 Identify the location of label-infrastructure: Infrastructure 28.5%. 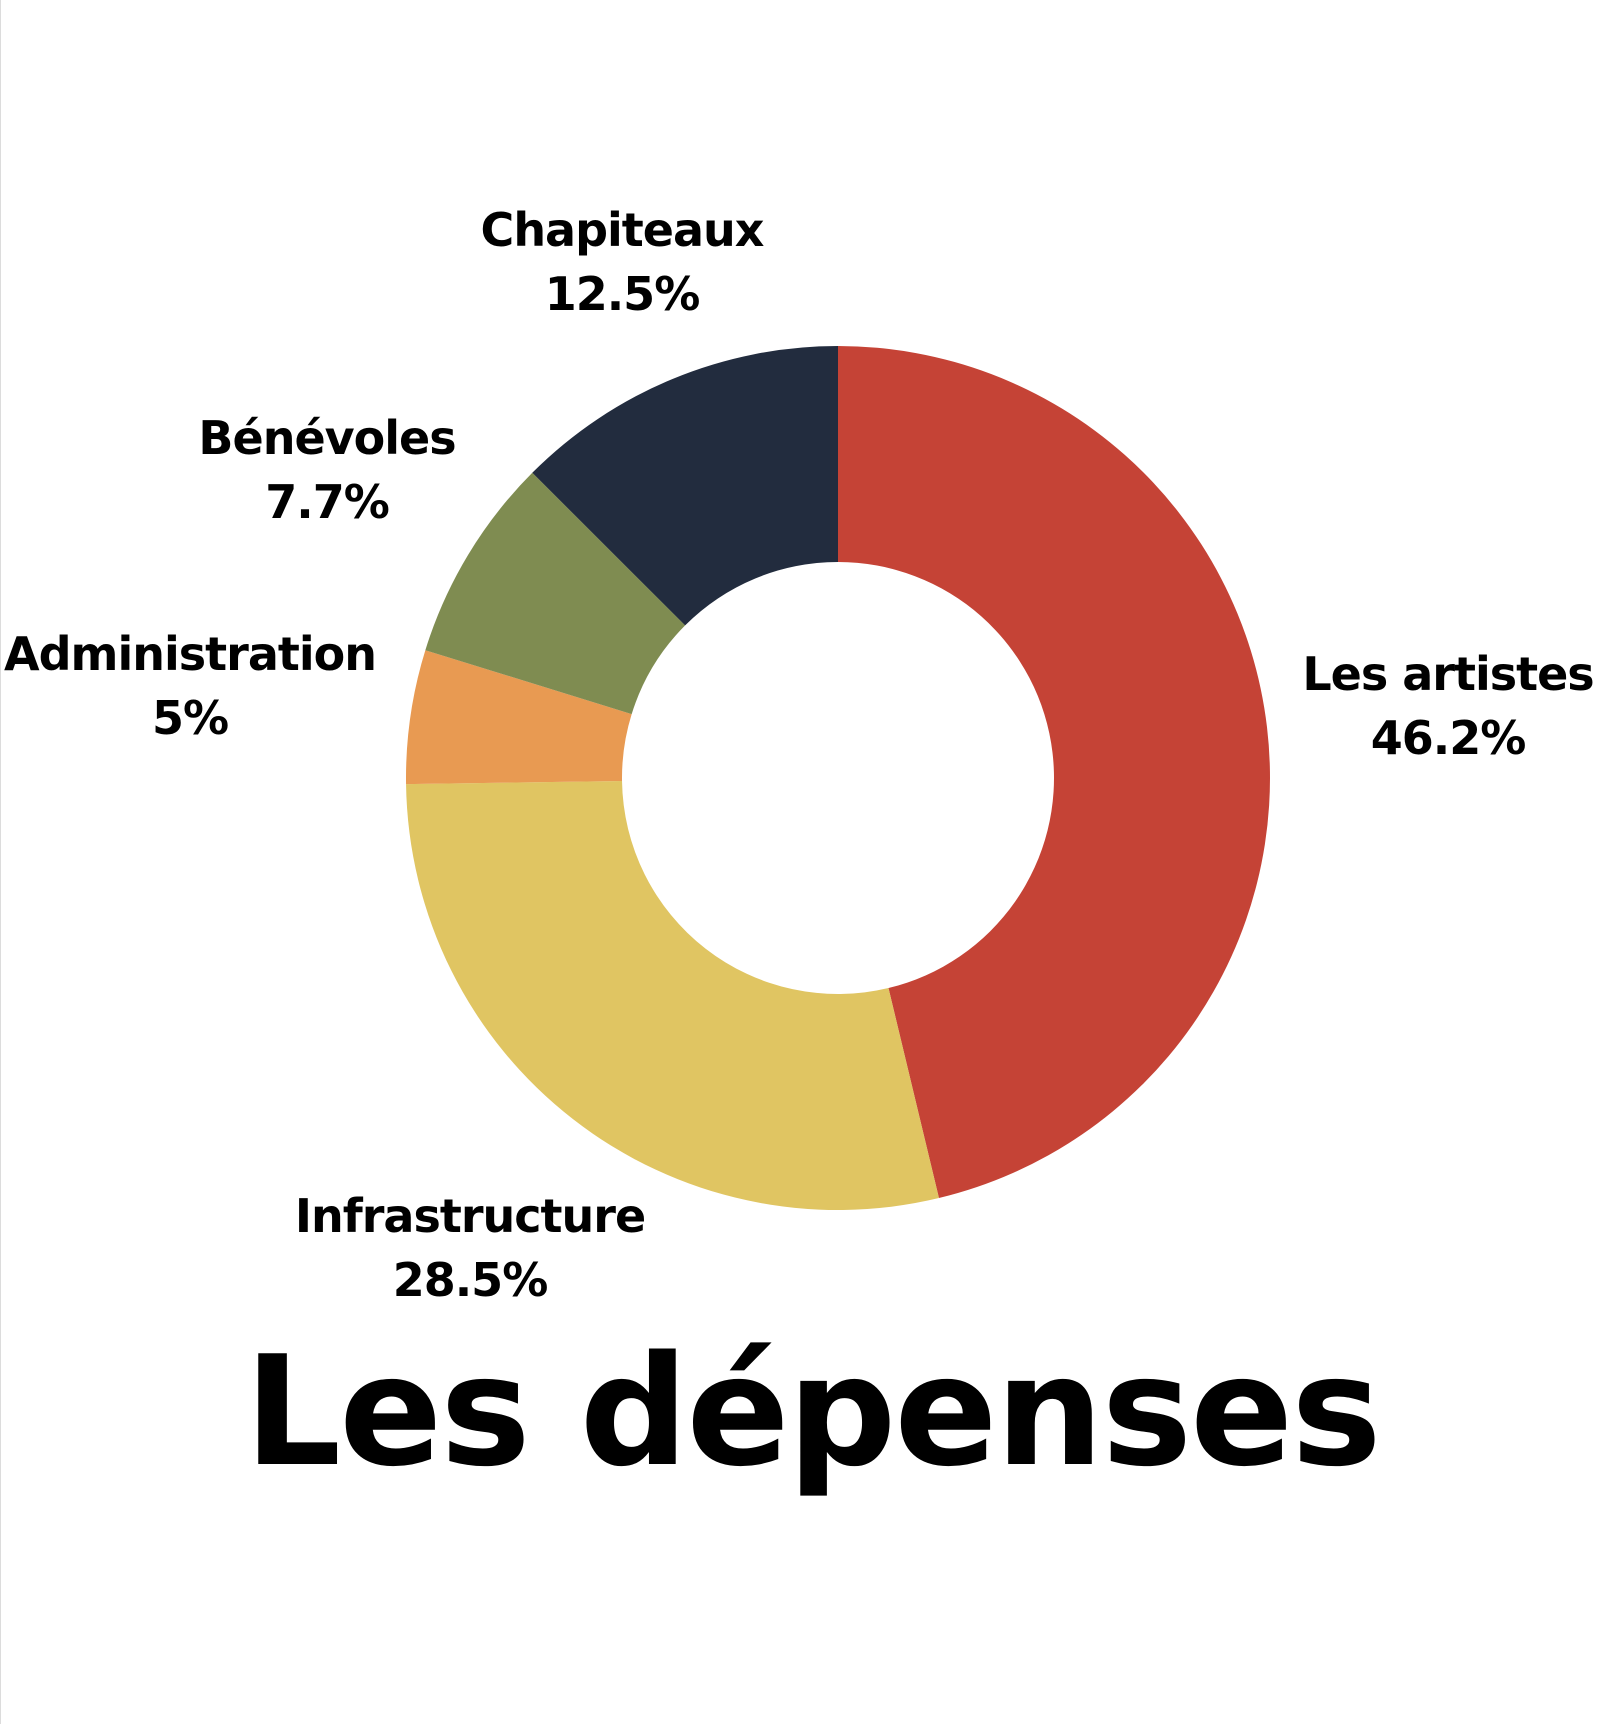
(470, 1248).